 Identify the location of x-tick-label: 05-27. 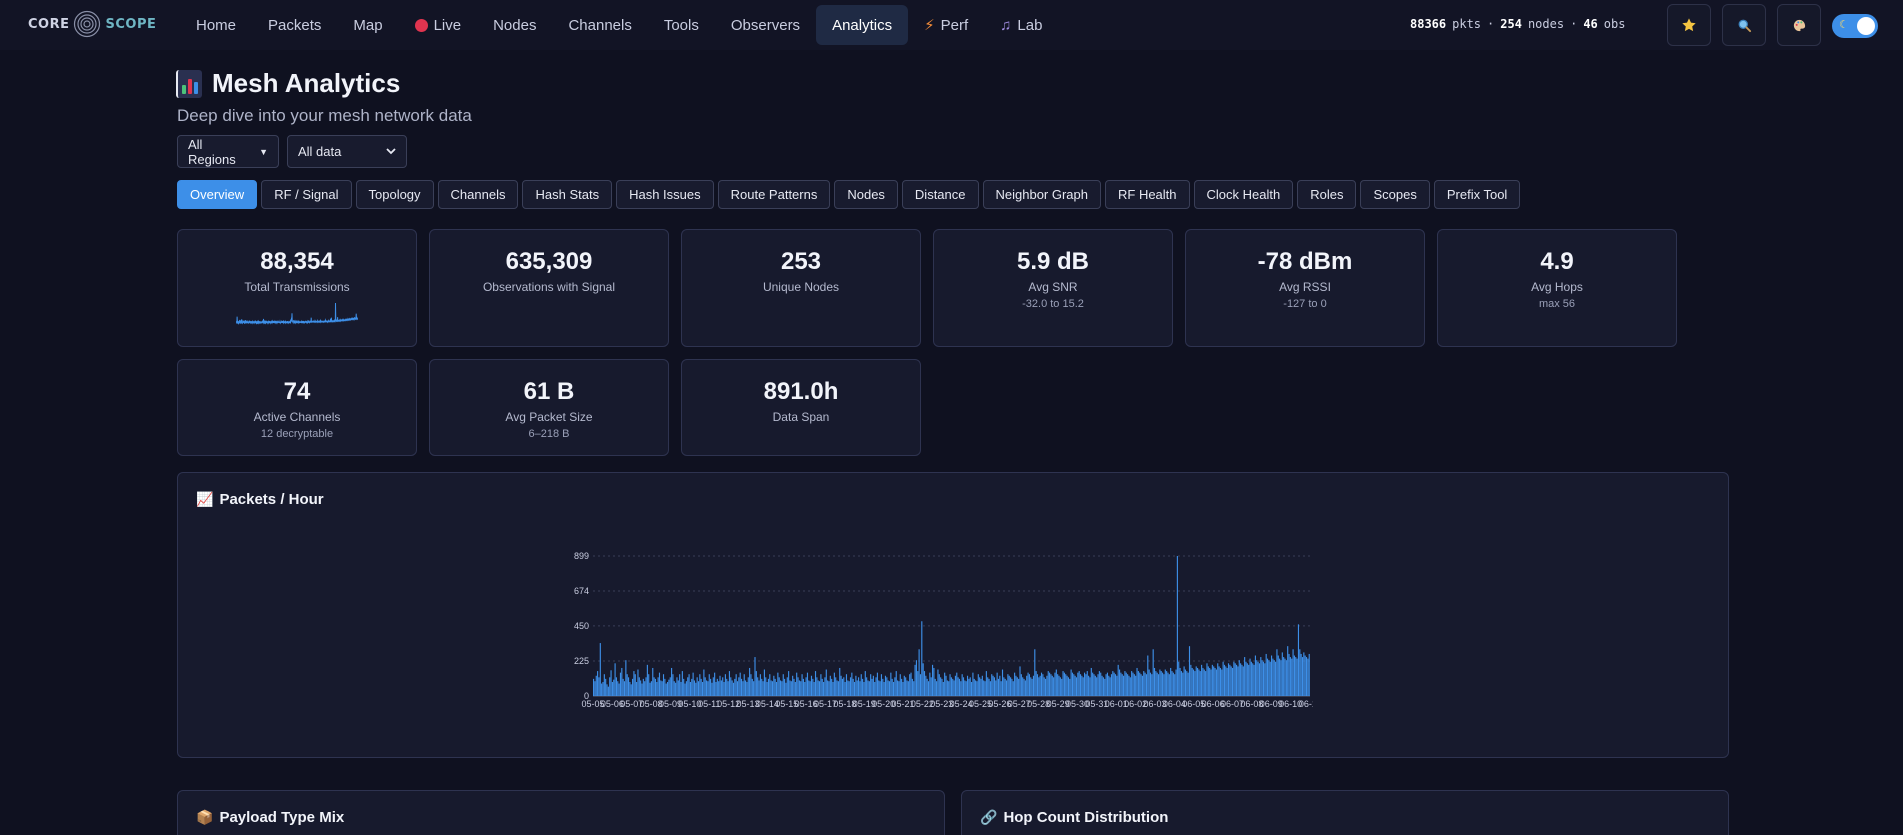
(1019, 704).